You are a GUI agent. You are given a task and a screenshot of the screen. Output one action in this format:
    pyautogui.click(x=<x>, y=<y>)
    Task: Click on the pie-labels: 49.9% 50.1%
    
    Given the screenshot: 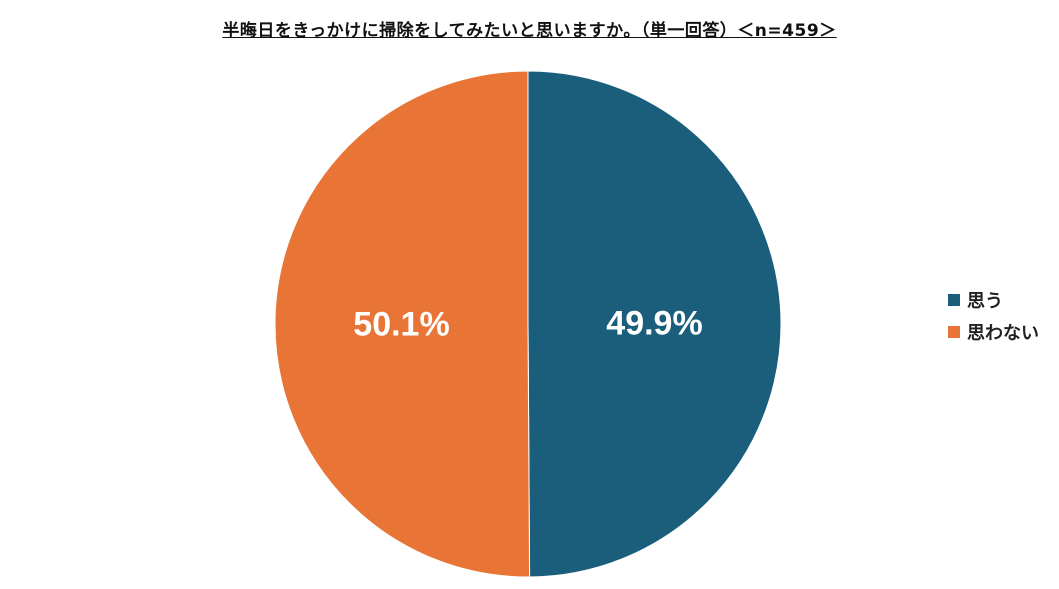 What is the action you would take?
    pyautogui.click(x=527, y=324)
    